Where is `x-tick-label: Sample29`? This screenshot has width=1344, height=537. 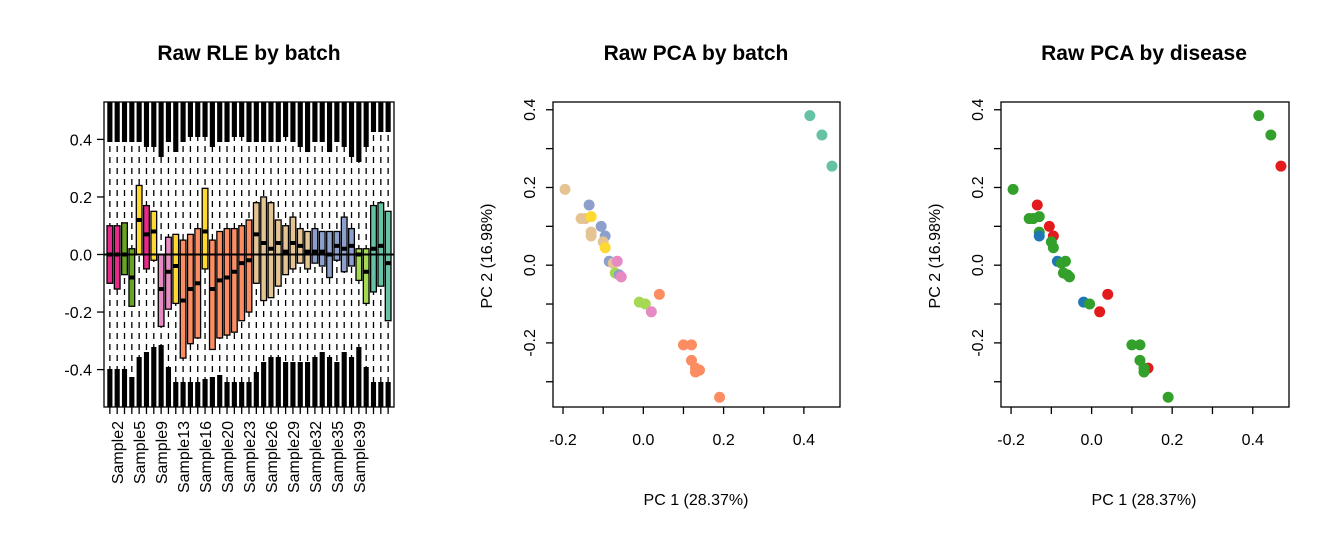 x-tick-label: Sample29 is located at coordinates (294, 457).